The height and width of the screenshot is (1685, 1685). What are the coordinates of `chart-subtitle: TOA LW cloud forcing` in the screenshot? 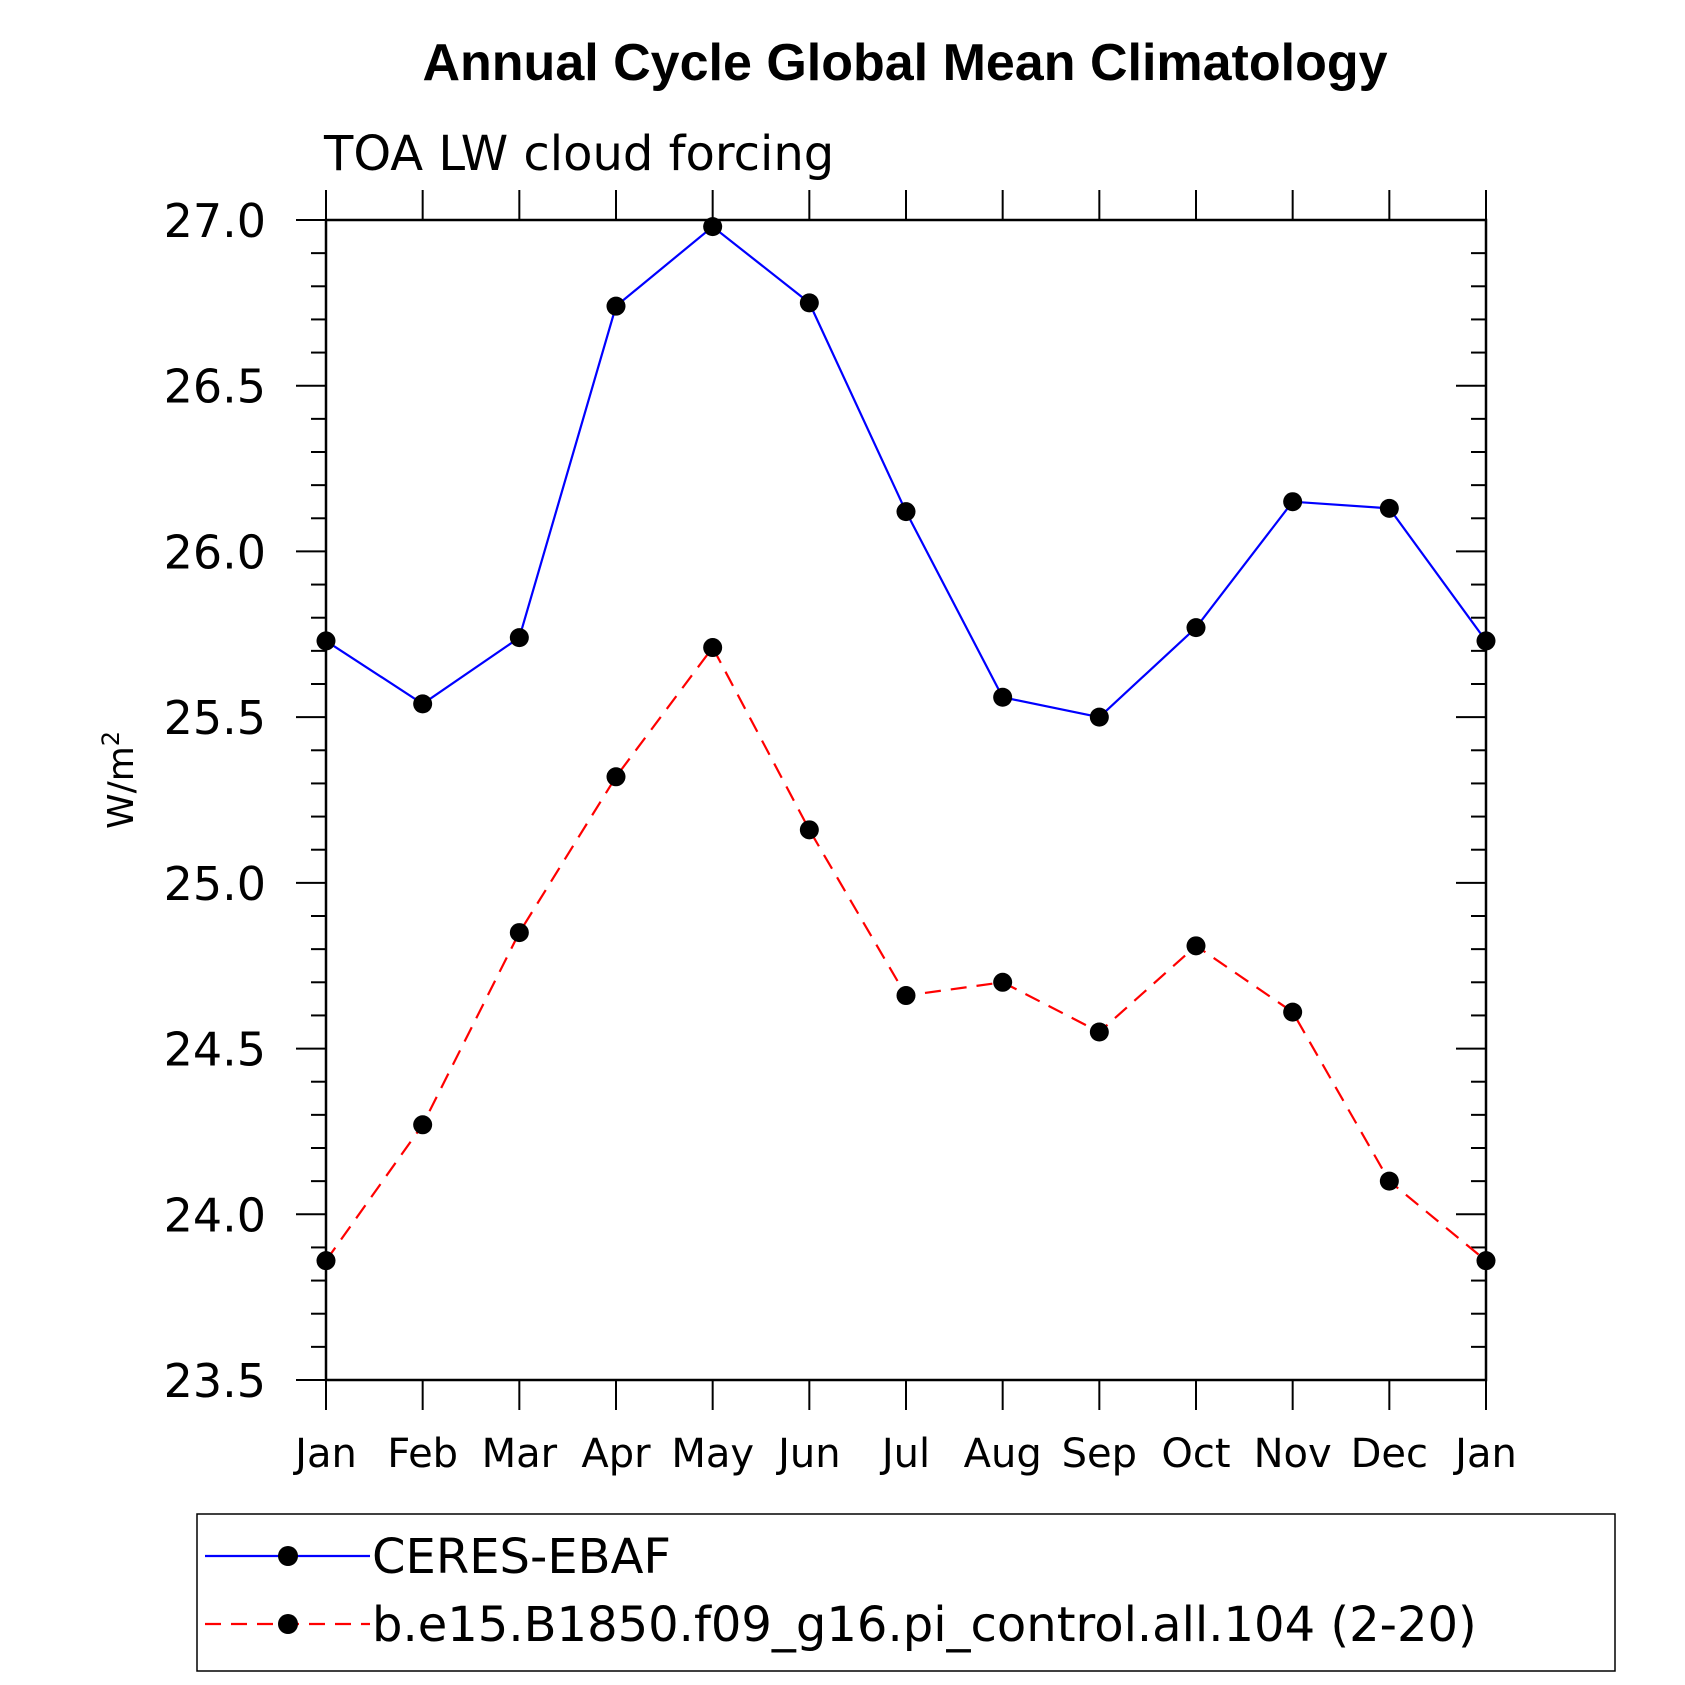 It's located at (578, 154).